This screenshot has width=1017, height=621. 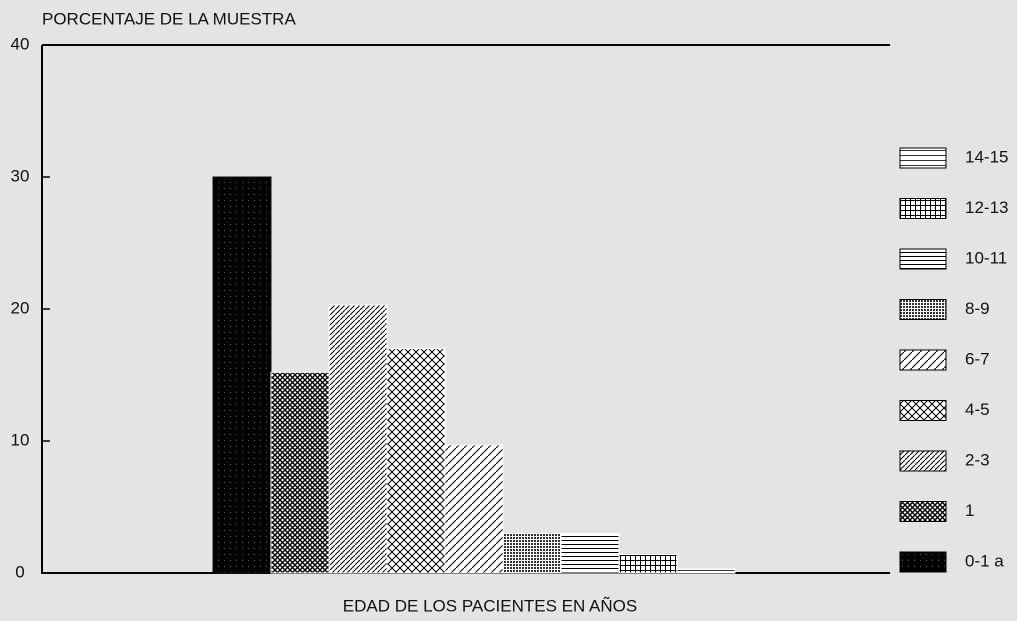 I want to click on y-tick-label: 30, so click(x=20, y=175).